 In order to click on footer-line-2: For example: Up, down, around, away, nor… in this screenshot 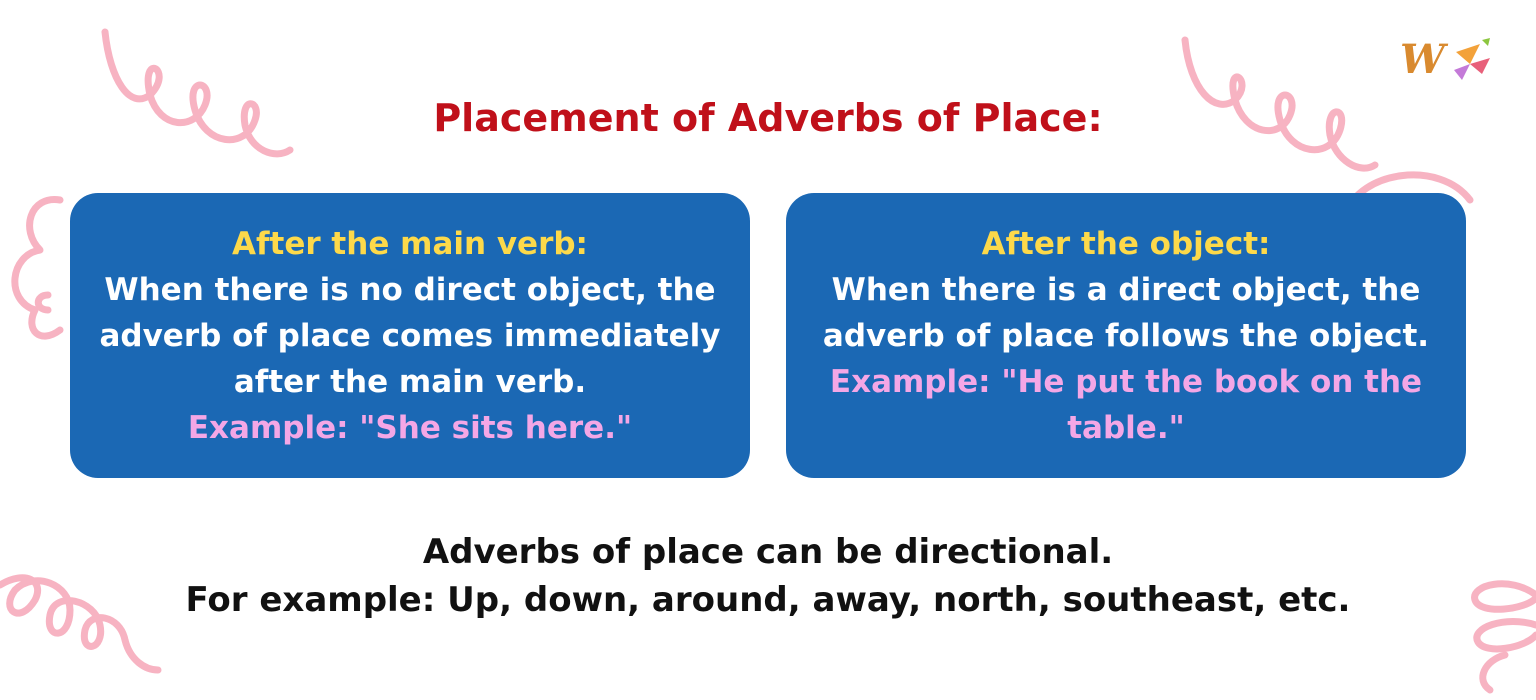, I will do `click(768, 600)`.